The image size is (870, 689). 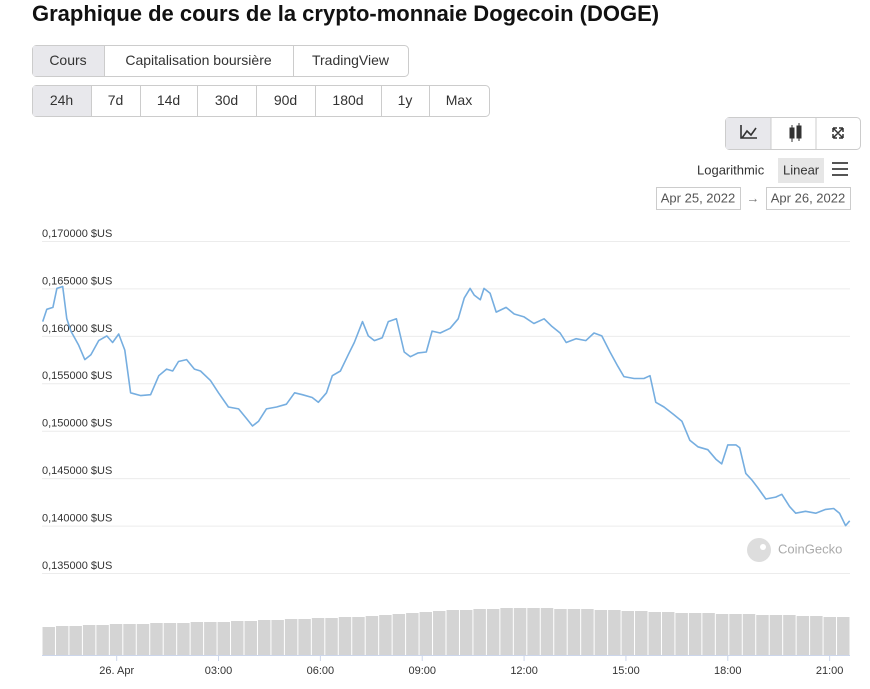 I want to click on arrow: →, so click(x=753, y=197).